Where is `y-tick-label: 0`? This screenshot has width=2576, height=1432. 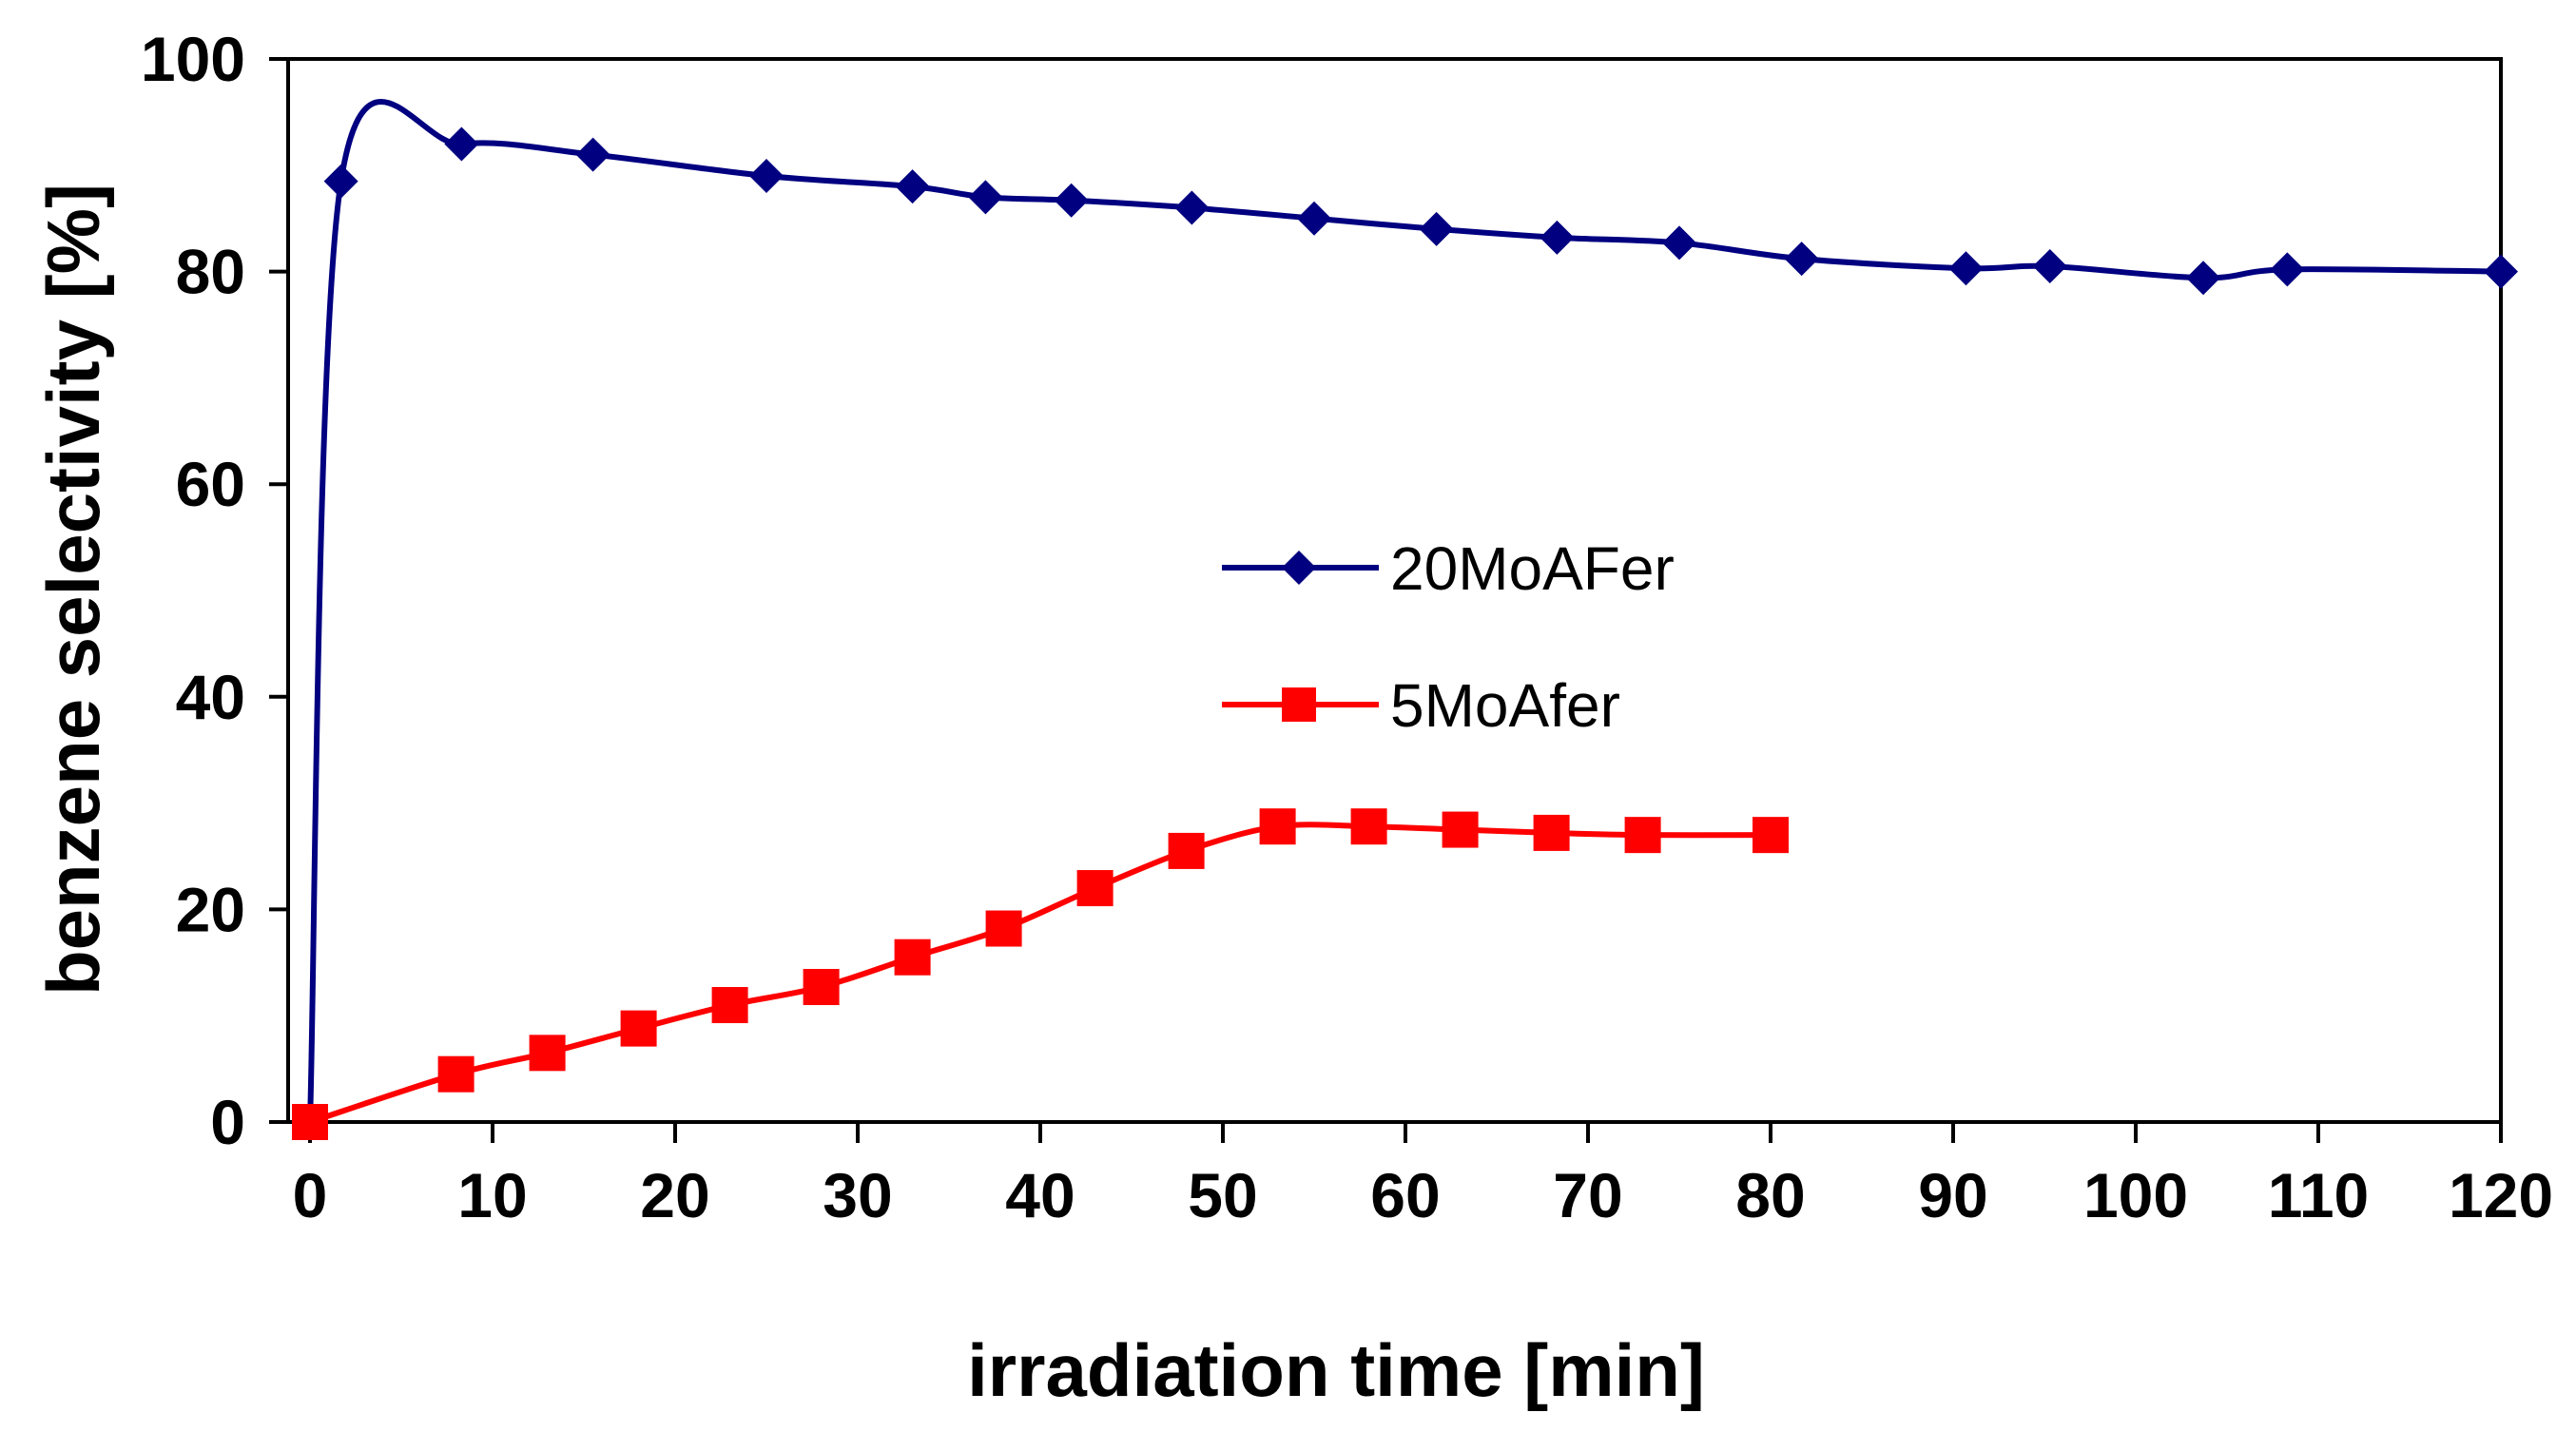 y-tick-label: 0 is located at coordinates (227, 1122).